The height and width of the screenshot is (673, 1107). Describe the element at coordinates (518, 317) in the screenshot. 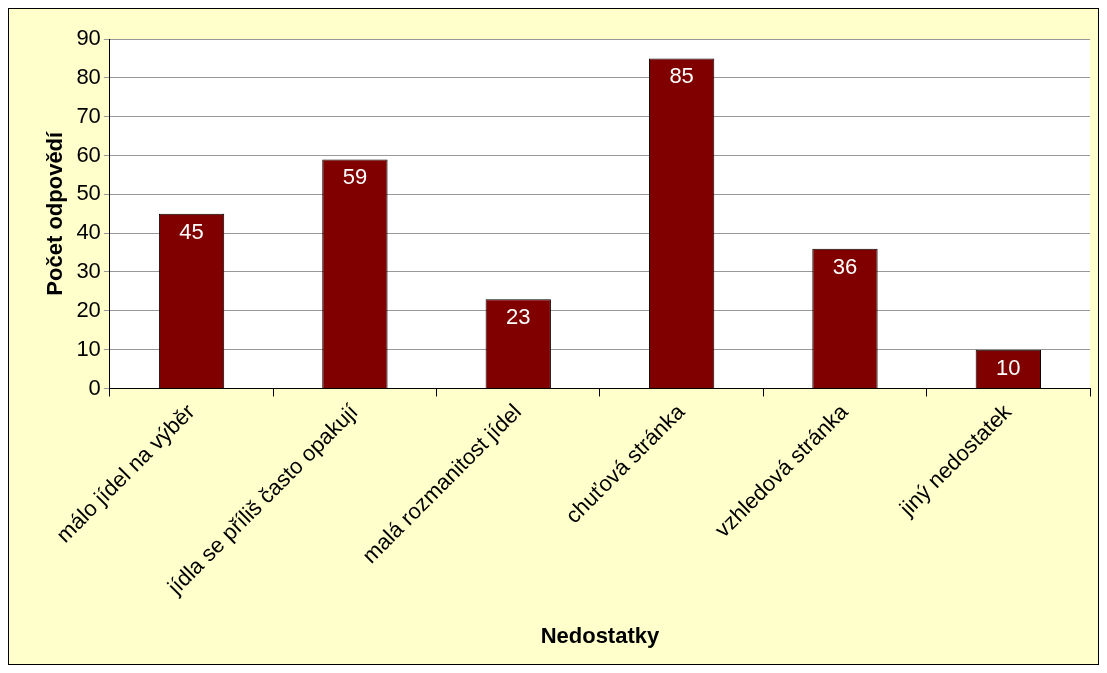

I see `data-label: 23` at that location.